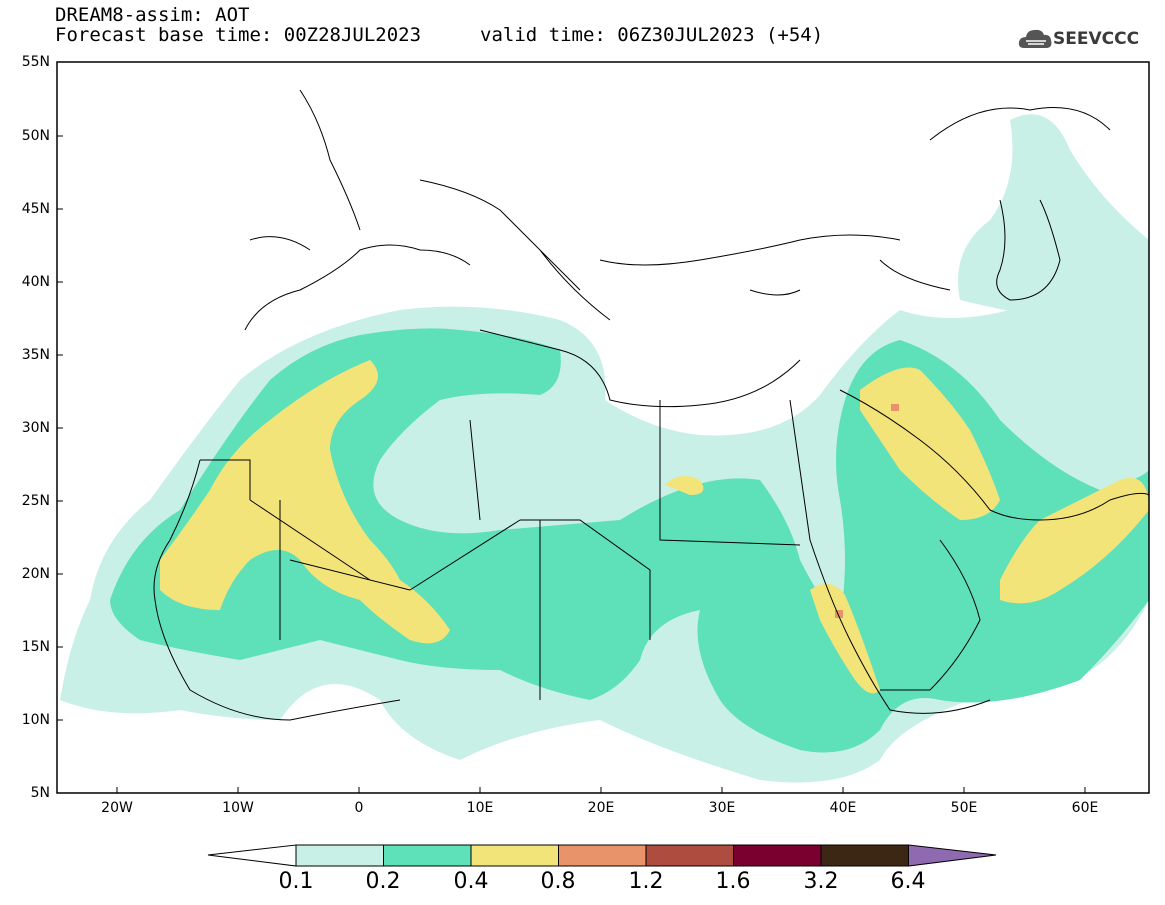 This screenshot has width=1165, height=905. What do you see at coordinates (1085, 808) in the screenshot?
I see `lon-label-60e: 60E` at bounding box center [1085, 808].